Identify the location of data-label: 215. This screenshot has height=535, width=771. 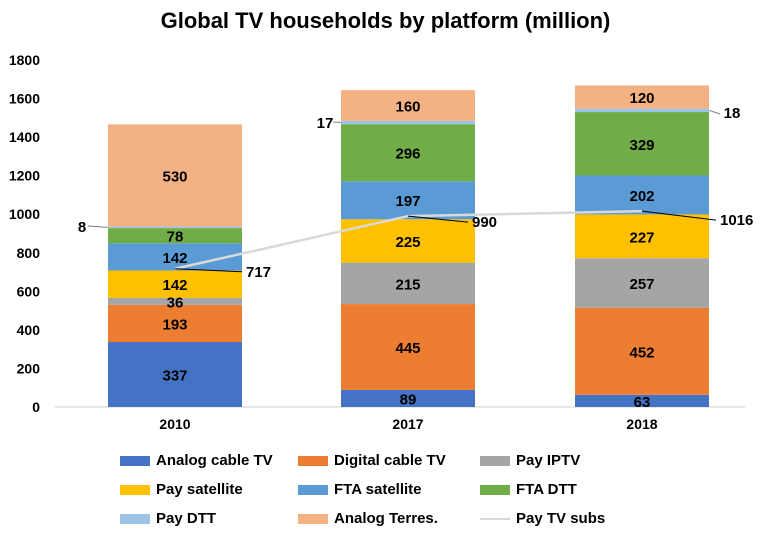
(407, 284).